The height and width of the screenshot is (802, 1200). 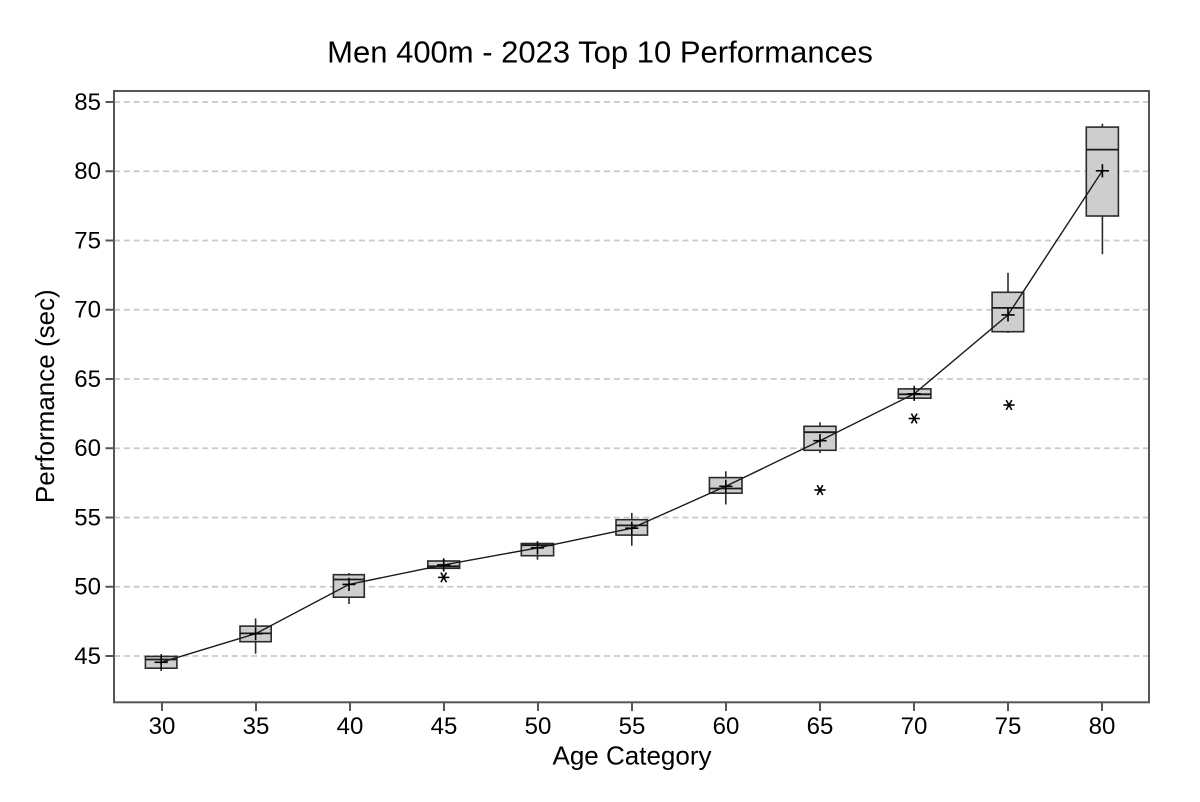 I want to click on svg-text: Performance (sec), so click(x=45, y=396).